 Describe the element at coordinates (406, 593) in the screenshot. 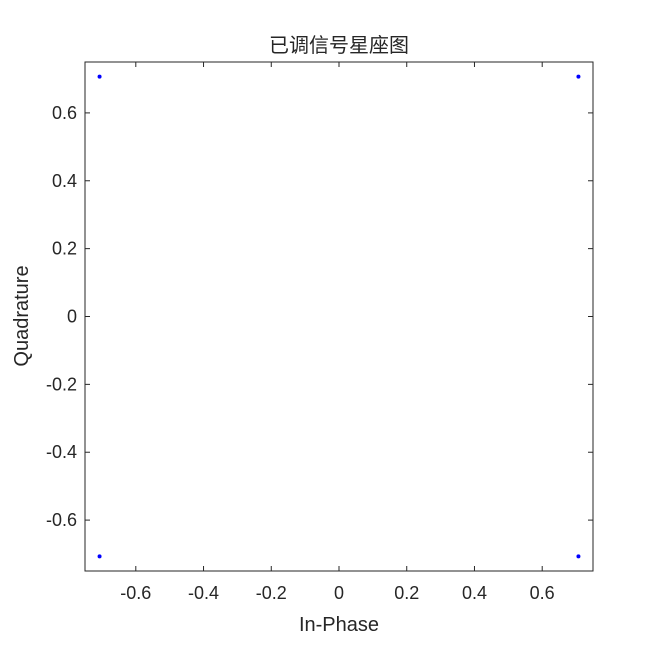

I see `x-tick-label: 0.2` at that location.